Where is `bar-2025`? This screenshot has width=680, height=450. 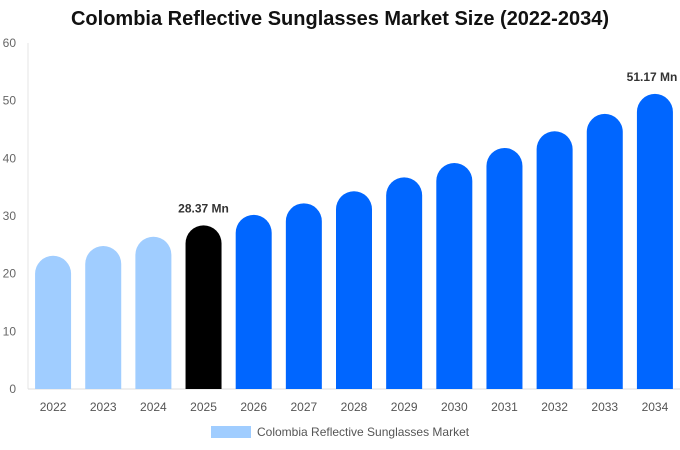 bar-2025 is located at coordinates (203, 307).